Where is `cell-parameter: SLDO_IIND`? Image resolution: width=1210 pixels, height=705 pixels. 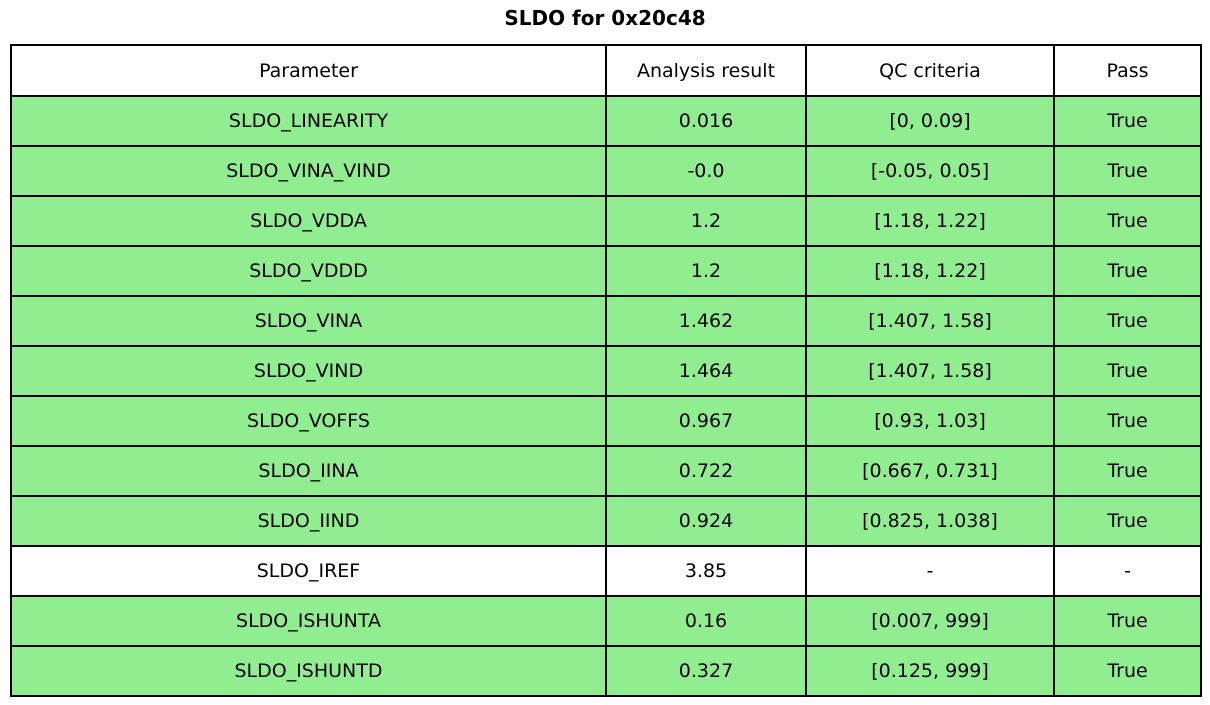 cell-parameter: SLDO_IIND is located at coordinates (308, 521).